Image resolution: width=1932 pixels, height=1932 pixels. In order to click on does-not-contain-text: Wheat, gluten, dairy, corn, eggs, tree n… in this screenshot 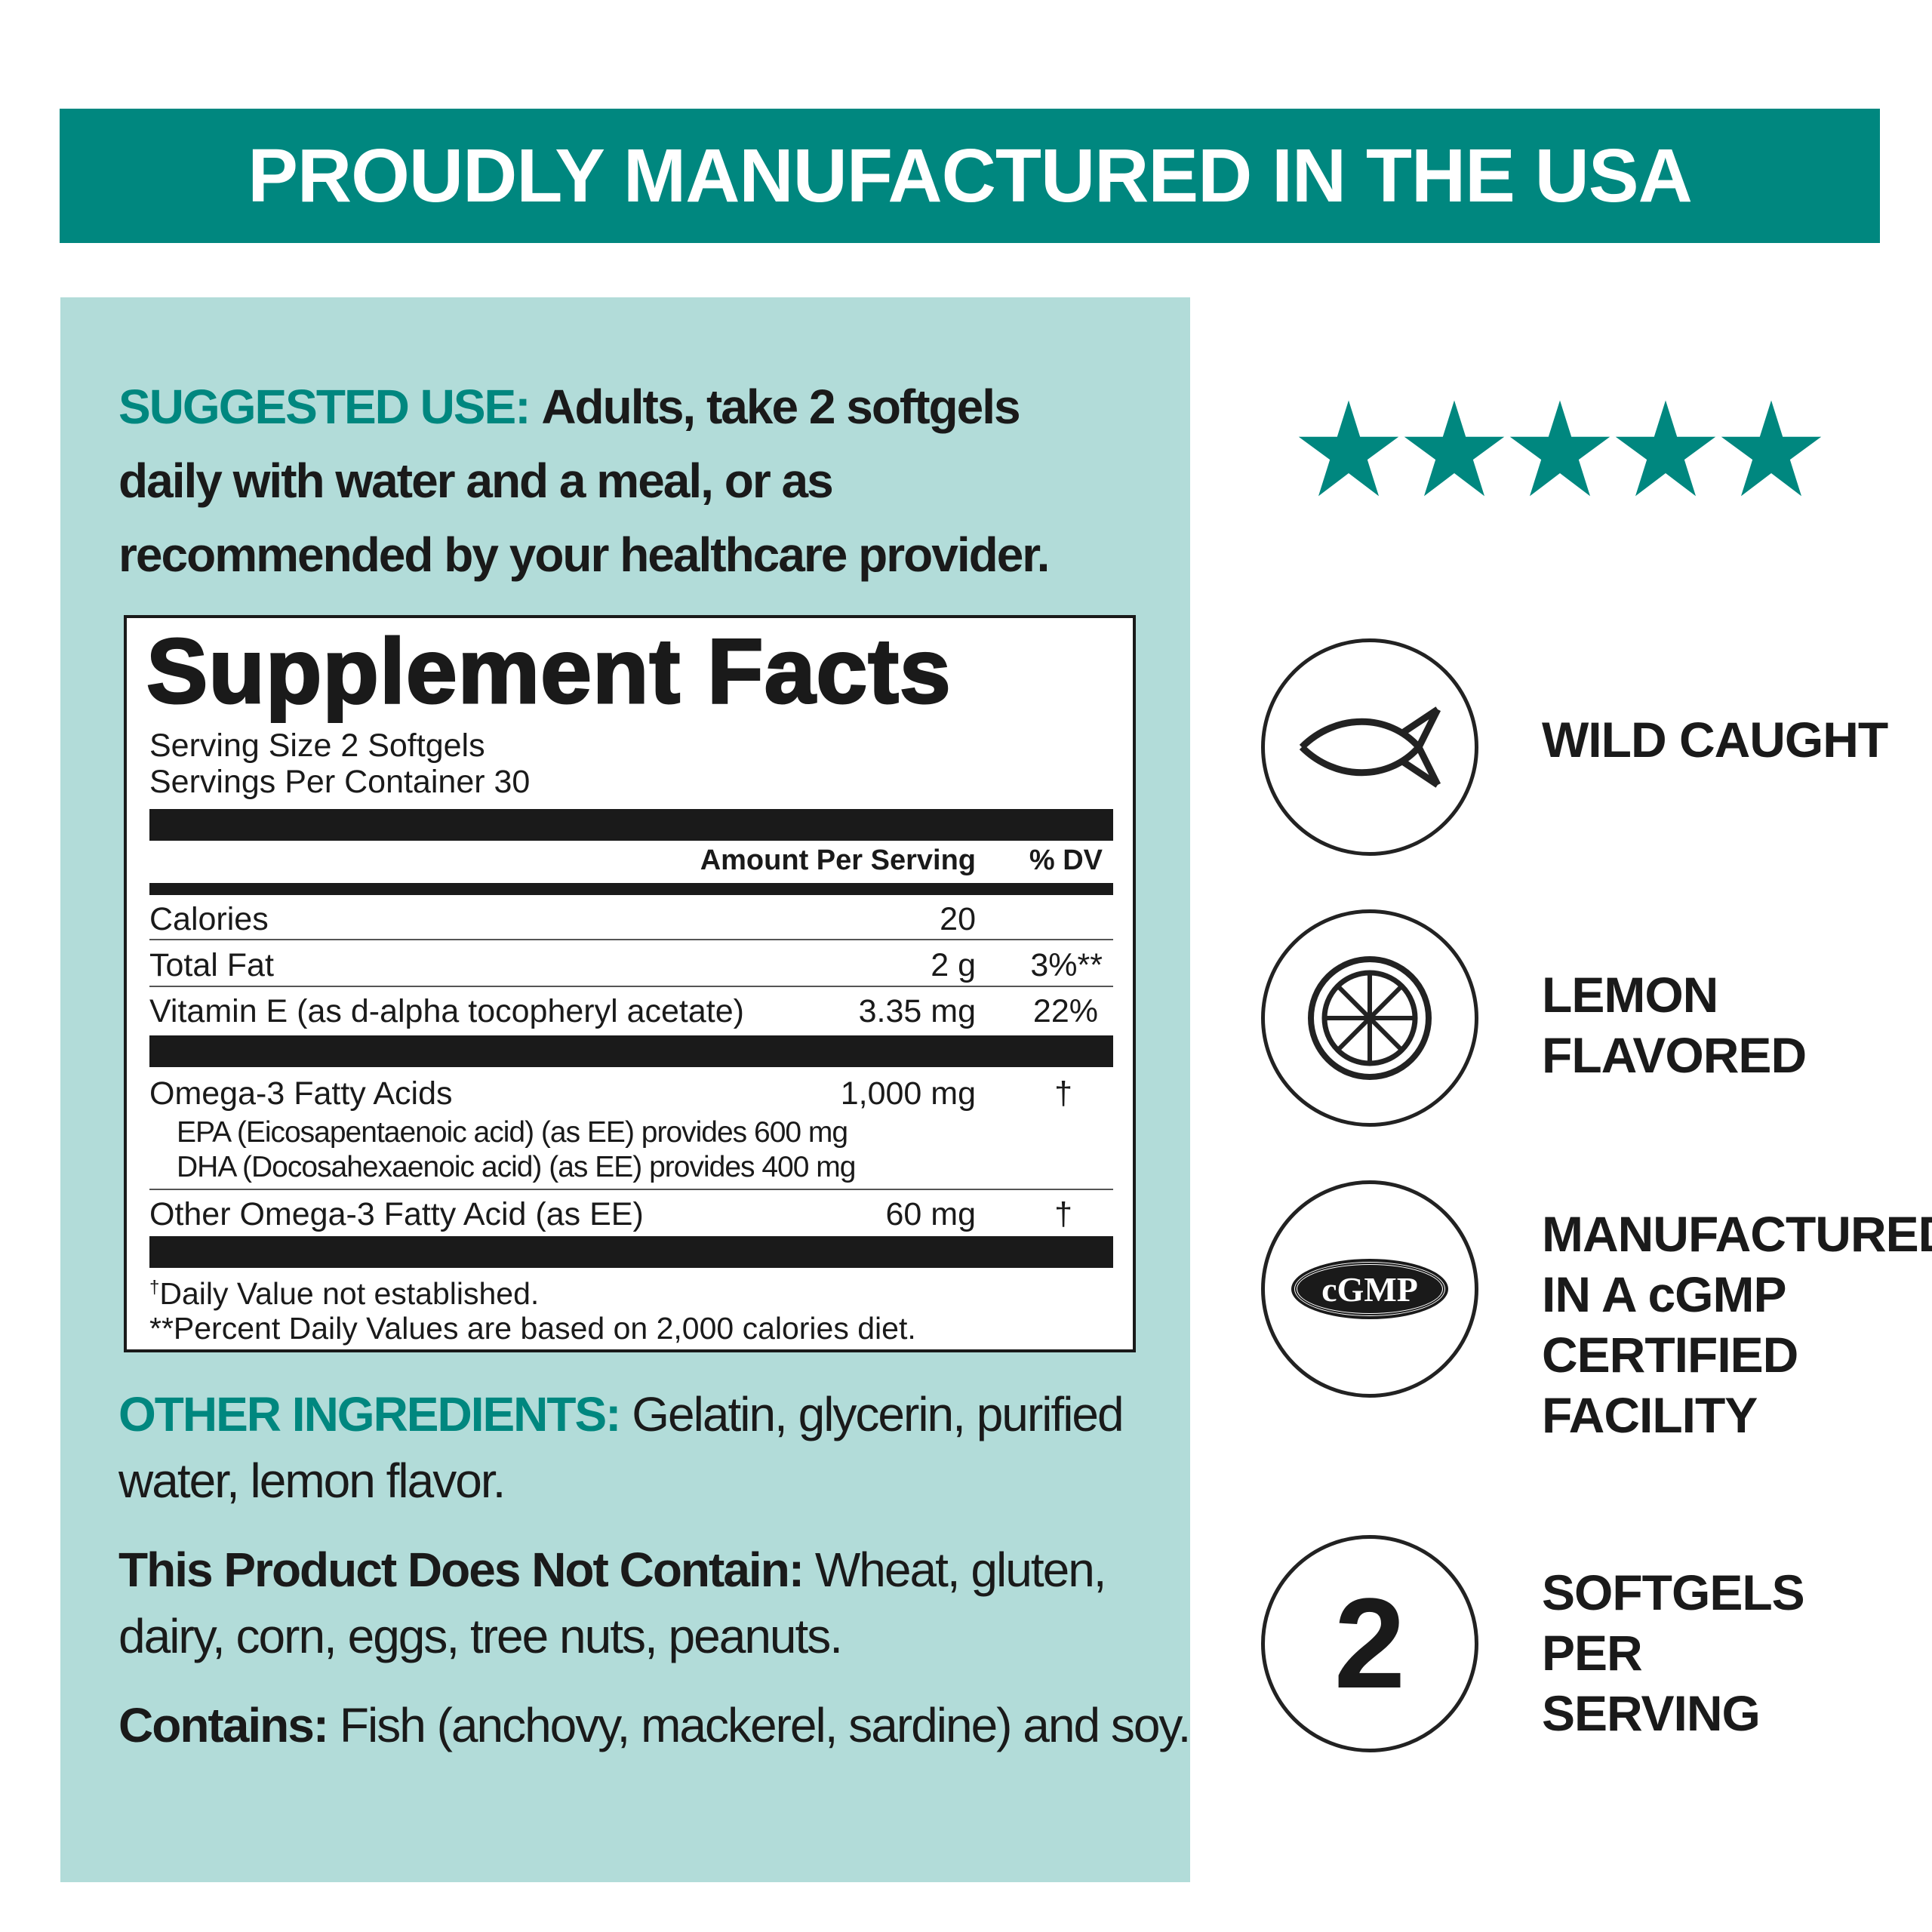, I will do `click(612, 1603)`.